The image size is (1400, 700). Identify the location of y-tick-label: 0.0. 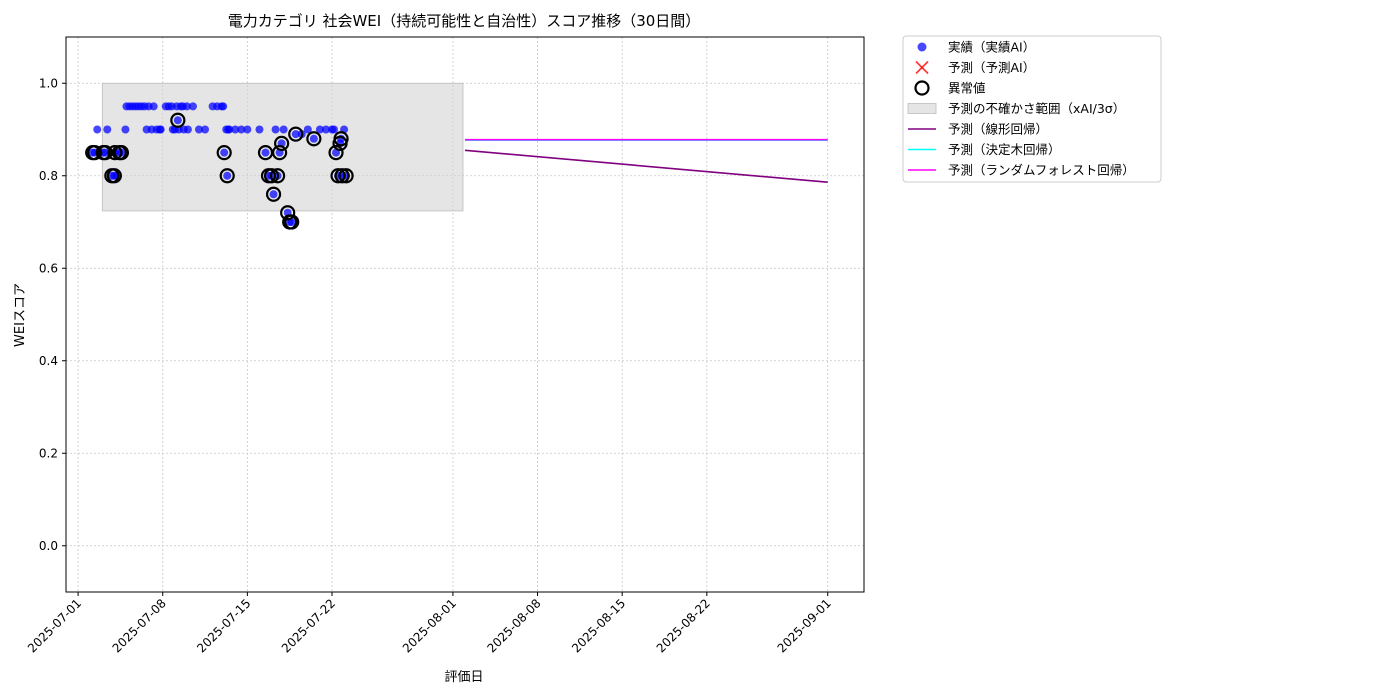
(48, 546).